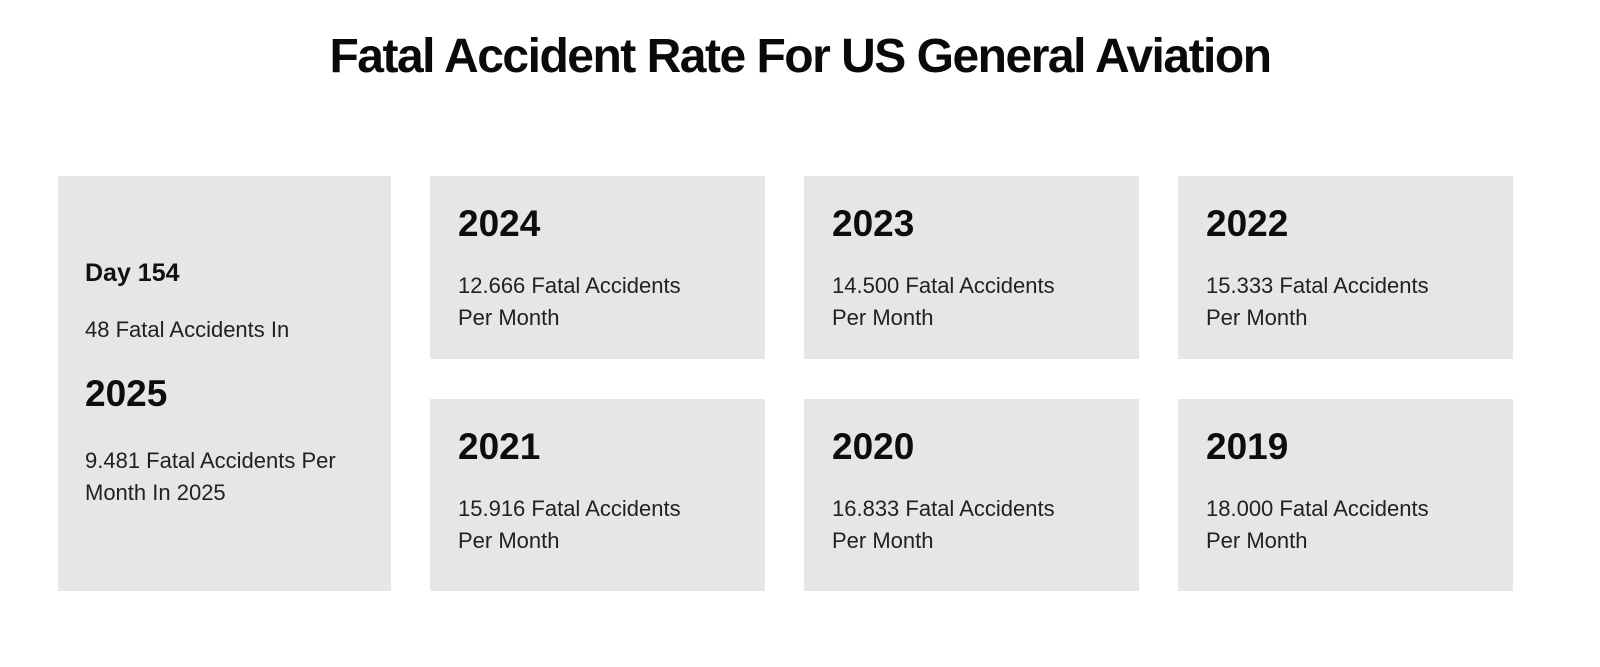 Image resolution: width=1600 pixels, height=667 pixels. What do you see at coordinates (943, 524) in the screenshot?
I see `year-rate-text: 16.833 Fatal Accidents Per Month` at bounding box center [943, 524].